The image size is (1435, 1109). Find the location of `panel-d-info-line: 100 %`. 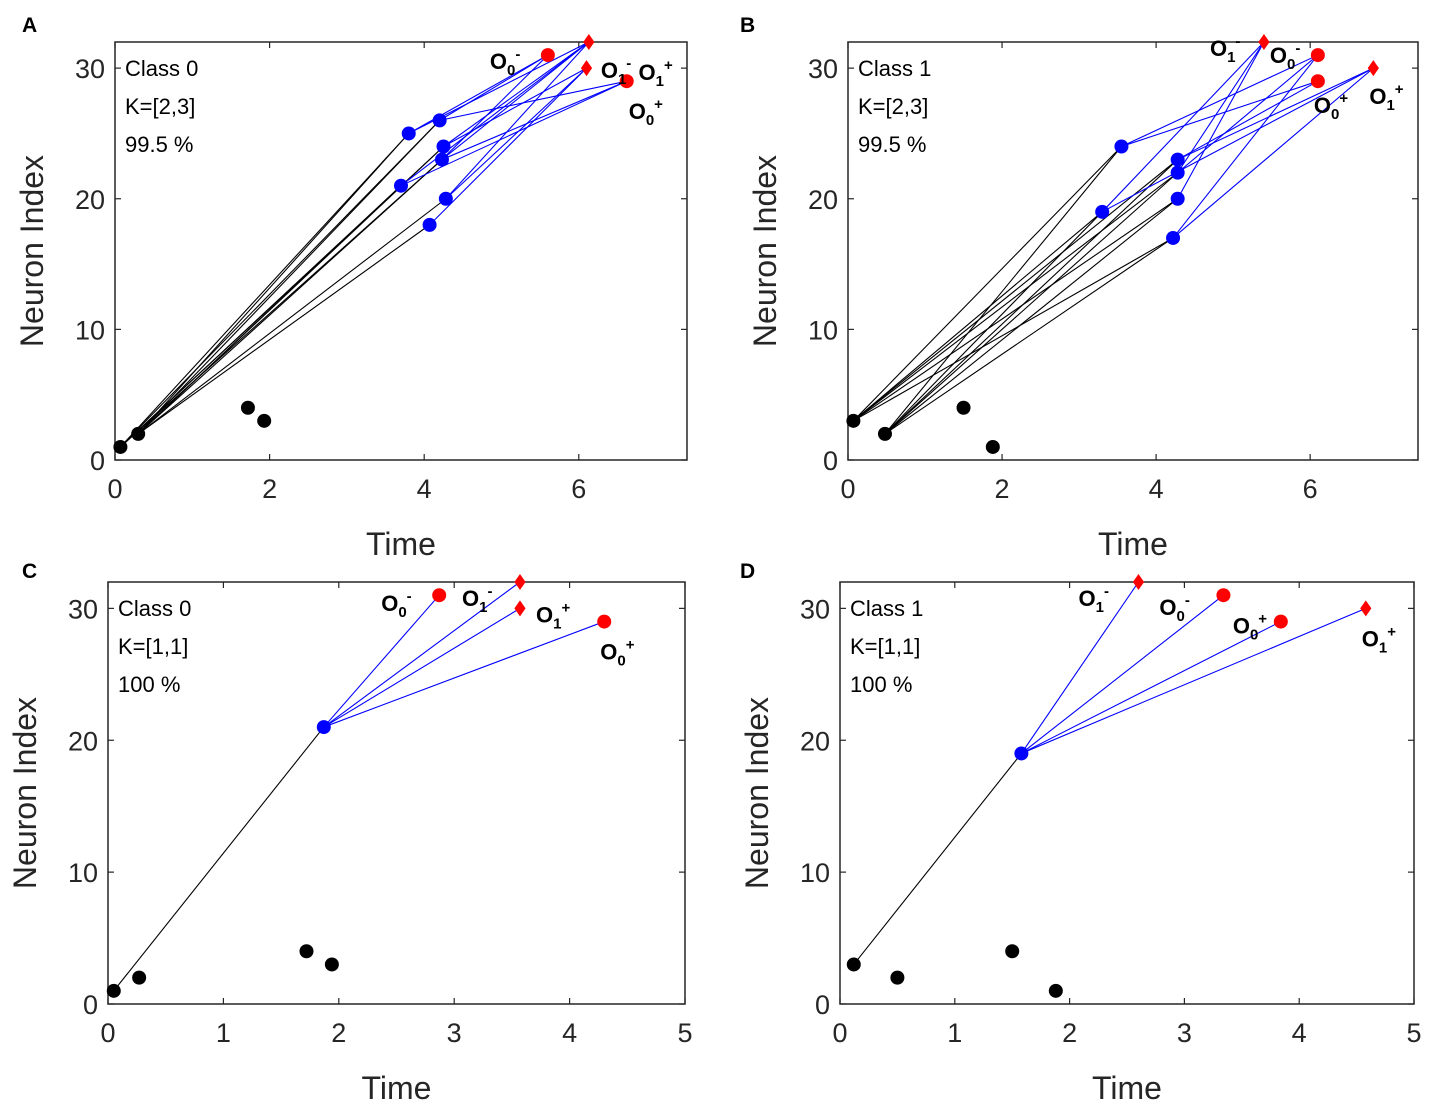

panel-d-info-line: 100 % is located at coordinates (881, 684).